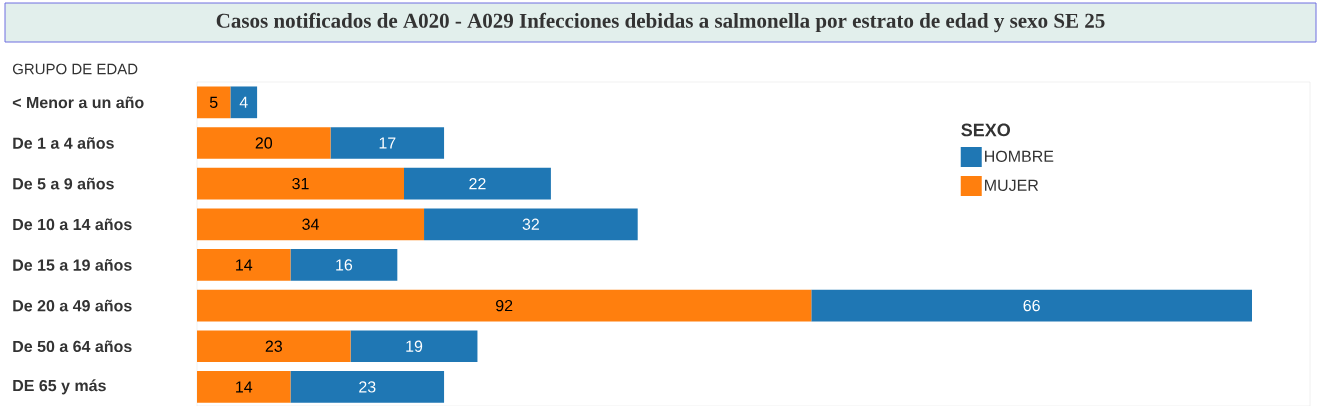  I want to click on data-label: 4, so click(243, 102).